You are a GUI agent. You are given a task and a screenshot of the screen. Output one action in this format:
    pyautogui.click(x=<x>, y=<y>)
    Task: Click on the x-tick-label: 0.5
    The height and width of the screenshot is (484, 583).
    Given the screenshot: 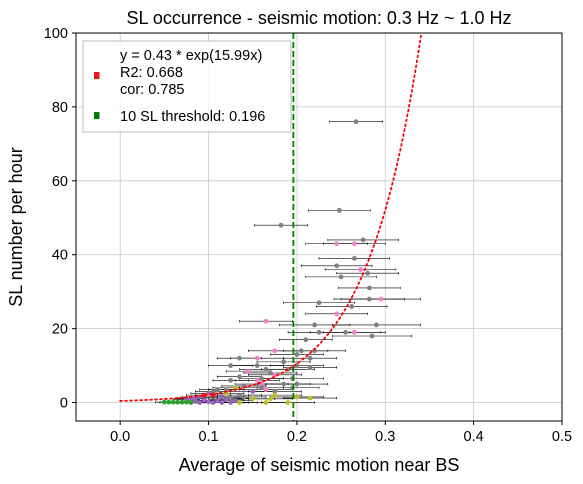 What is the action you would take?
    pyautogui.click(x=562, y=437)
    